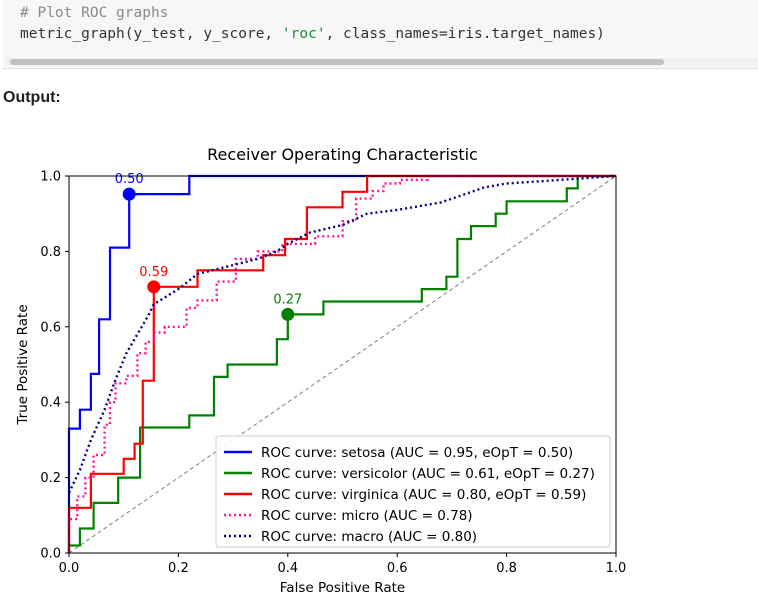 The image size is (758, 610). Describe the element at coordinates (32, 97) in the screenshot. I see `output-label: Output:` at that location.